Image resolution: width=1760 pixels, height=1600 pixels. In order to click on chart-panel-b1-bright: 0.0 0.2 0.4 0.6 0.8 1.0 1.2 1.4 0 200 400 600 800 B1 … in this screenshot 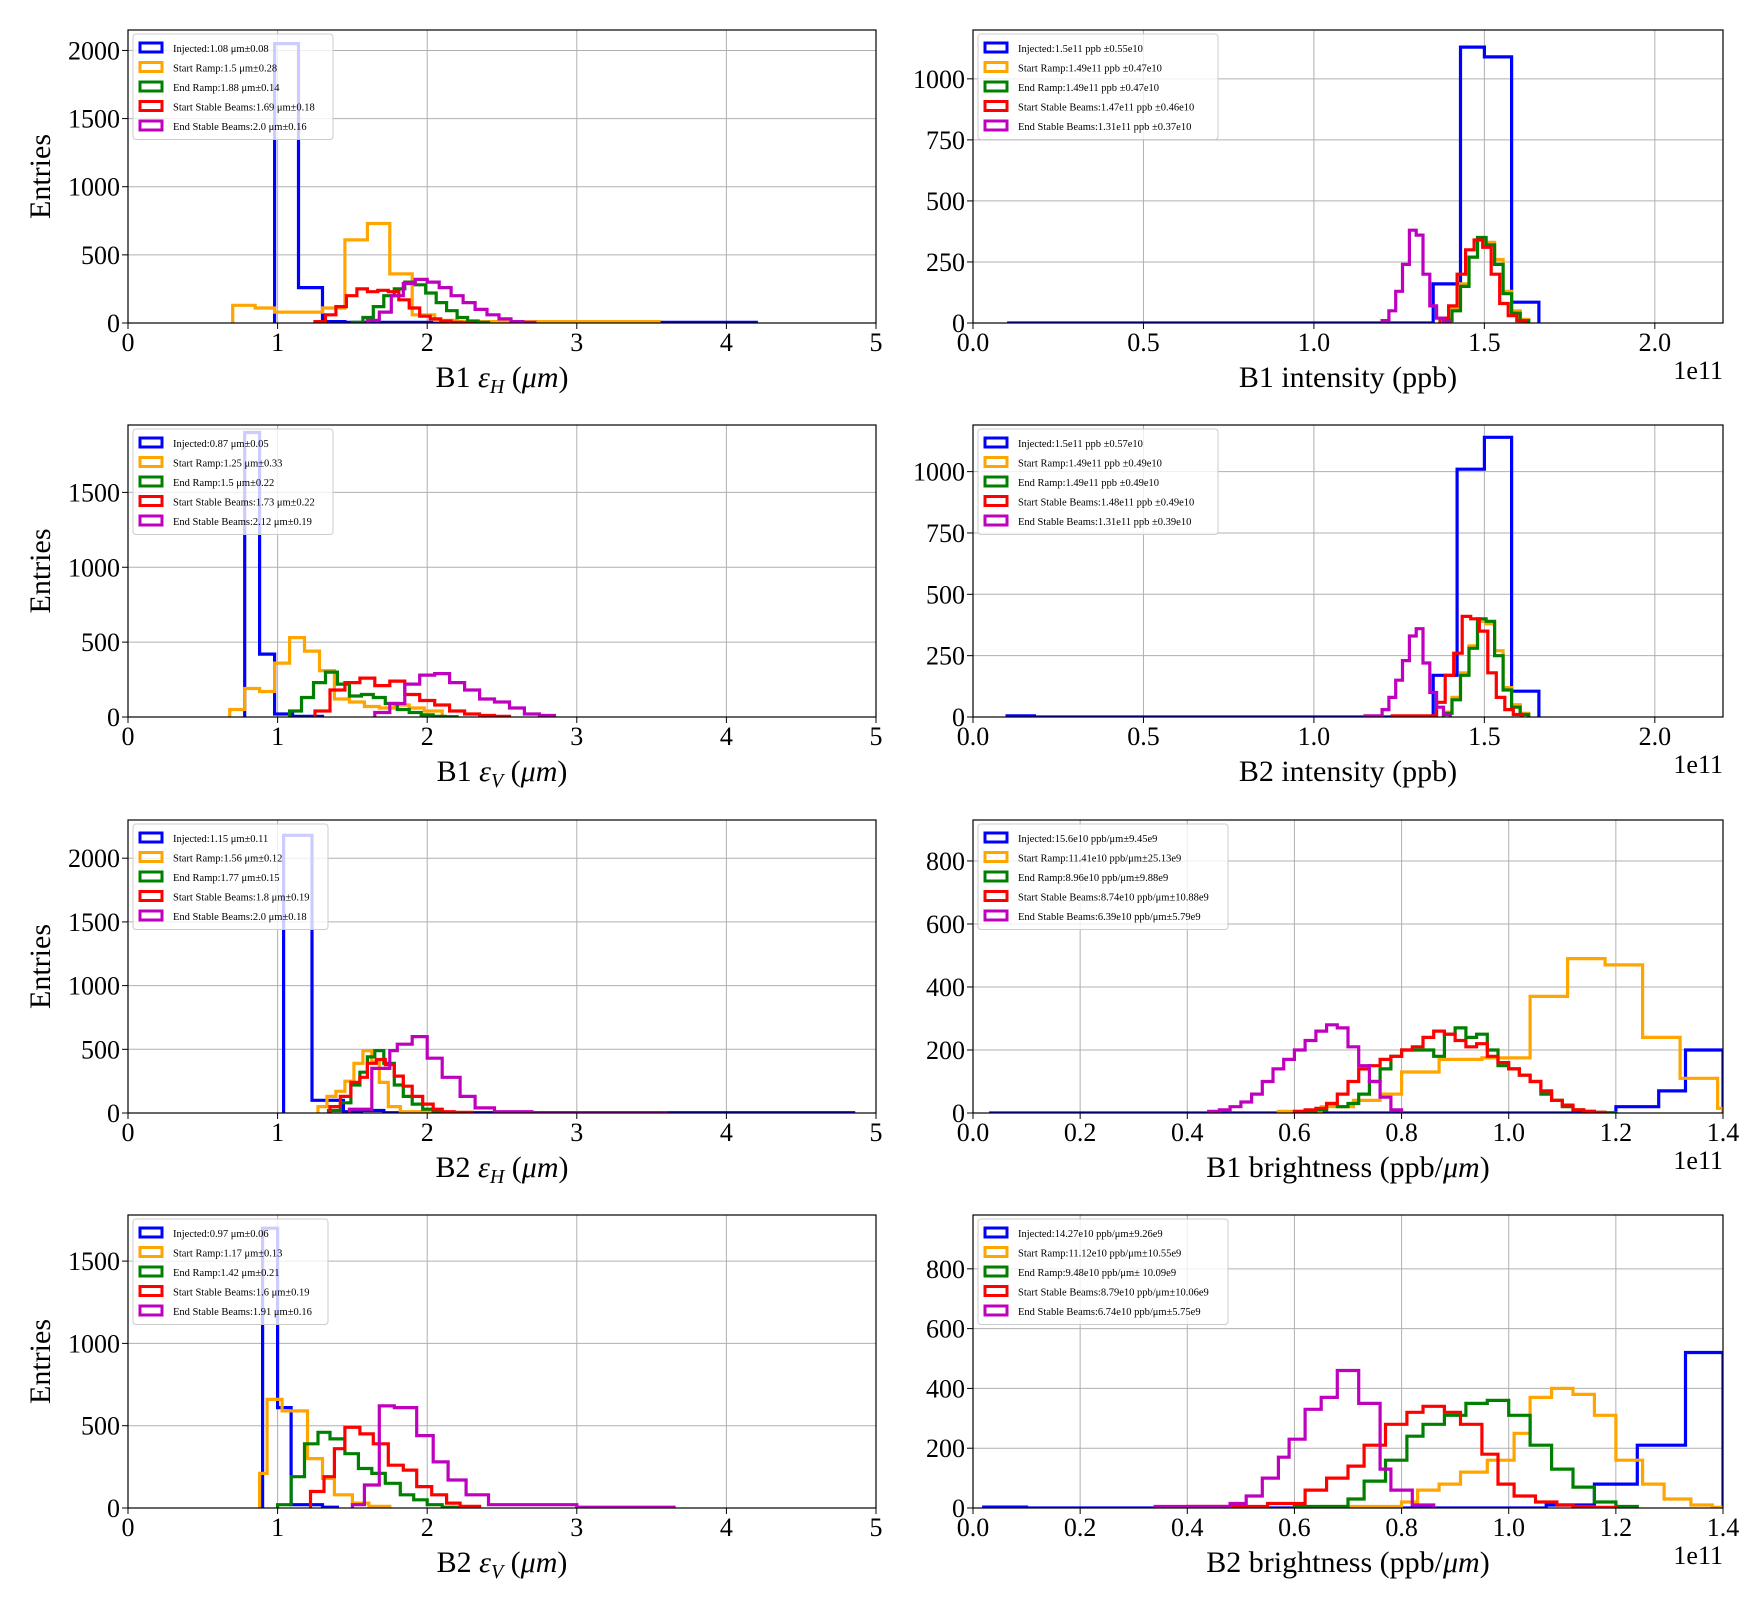, I will do `click(1332, 1001)`.